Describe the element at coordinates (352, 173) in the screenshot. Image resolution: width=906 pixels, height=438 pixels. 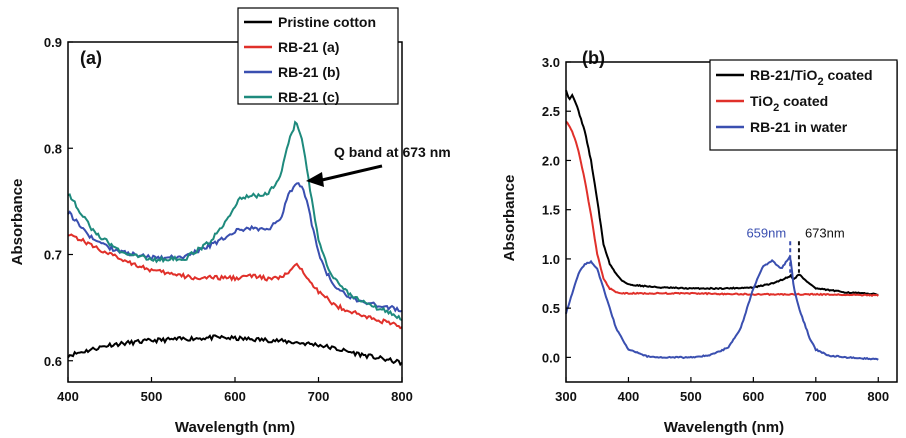
I see `annotation-arrow` at that location.